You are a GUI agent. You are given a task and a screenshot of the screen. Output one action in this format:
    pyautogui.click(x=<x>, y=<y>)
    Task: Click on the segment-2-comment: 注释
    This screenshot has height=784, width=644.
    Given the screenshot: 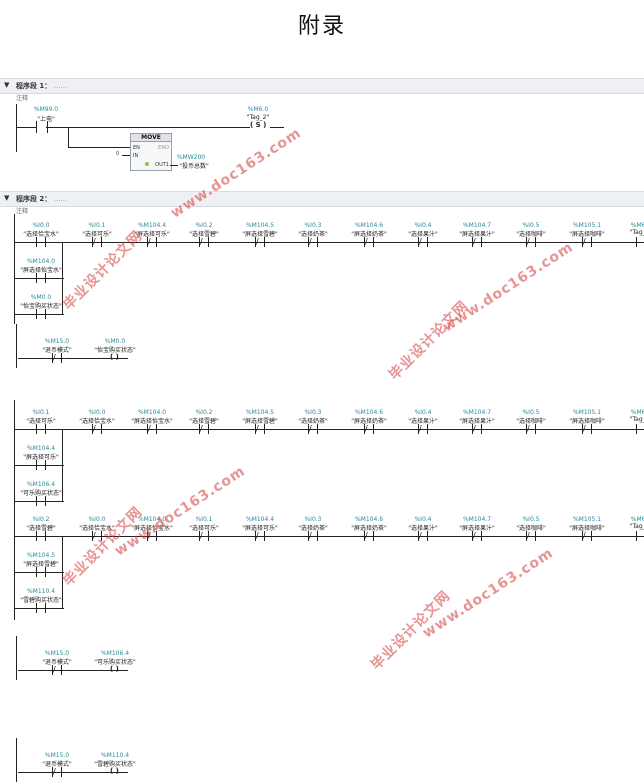 What is the action you would take?
    pyautogui.click(x=22, y=211)
    